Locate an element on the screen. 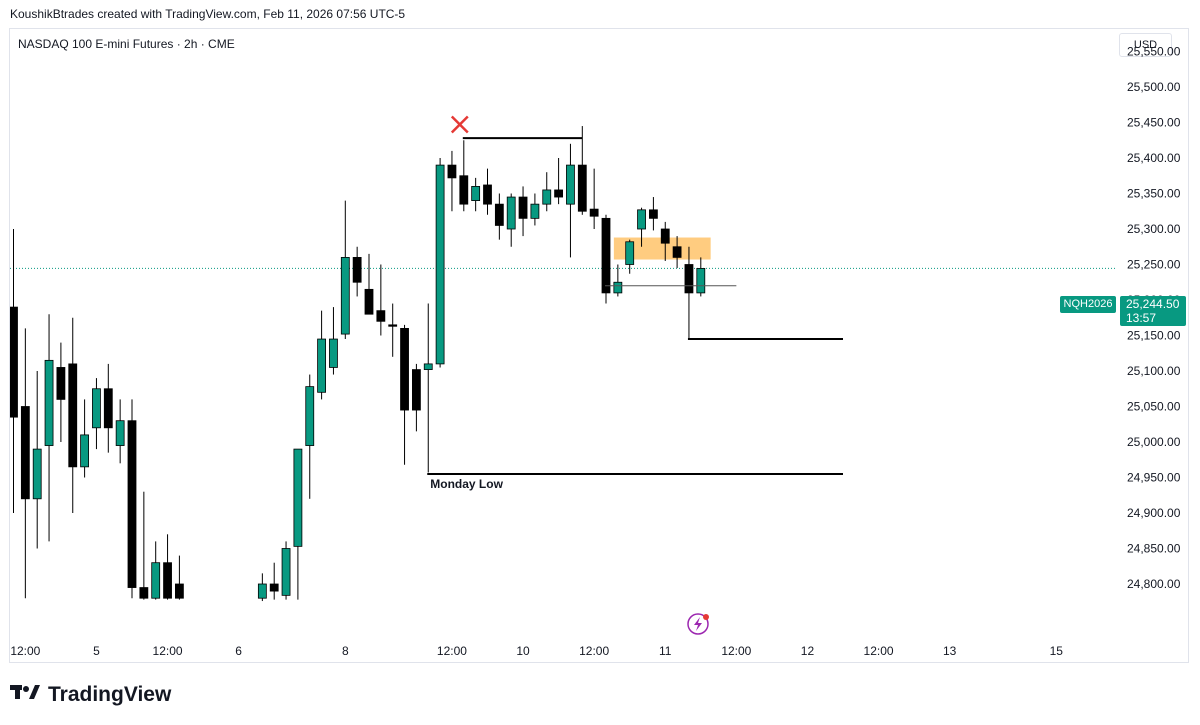  x-tick-label: 11 is located at coordinates (665, 651).